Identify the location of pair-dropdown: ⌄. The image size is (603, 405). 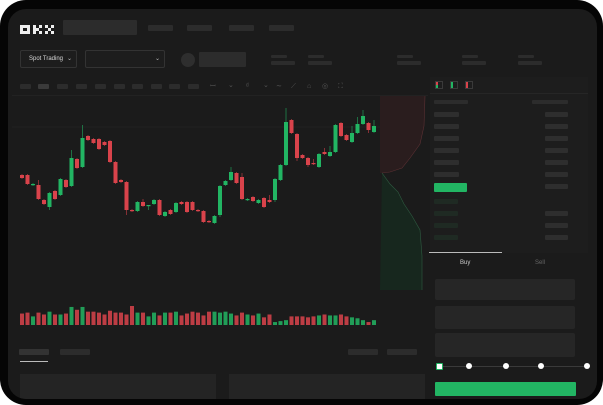
(125, 59).